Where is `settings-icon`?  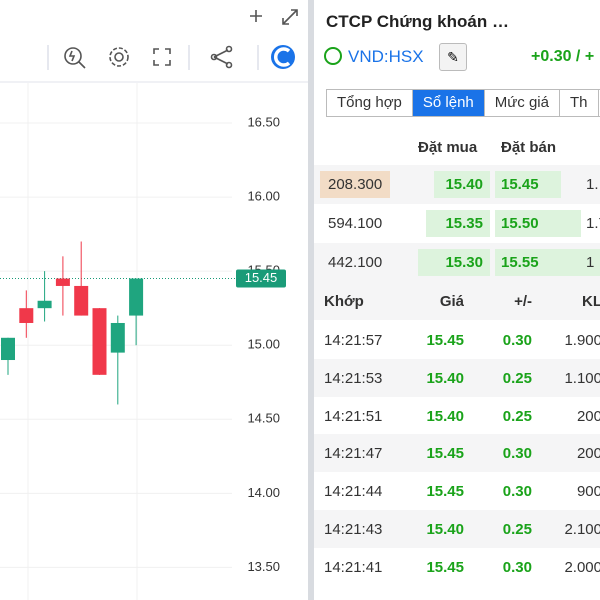
settings-icon is located at coordinates (119, 57).